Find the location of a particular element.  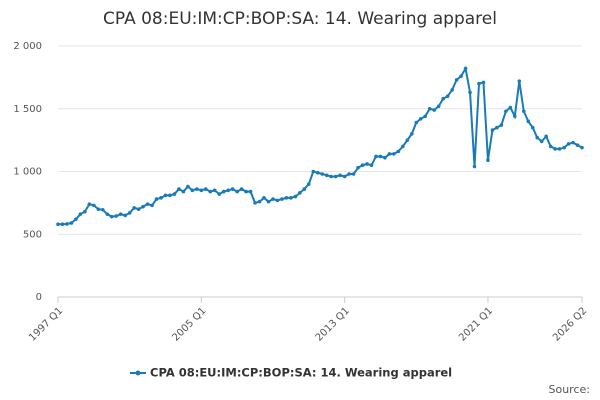

legend-marker is located at coordinates (138, 373).